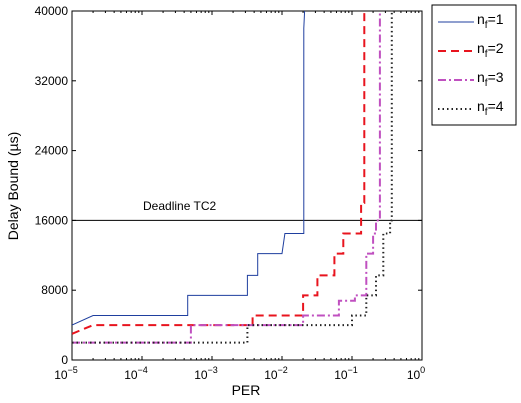  What do you see at coordinates (52, 220) in the screenshot?
I see `y-tick-label: 16000` at bounding box center [52, 220].